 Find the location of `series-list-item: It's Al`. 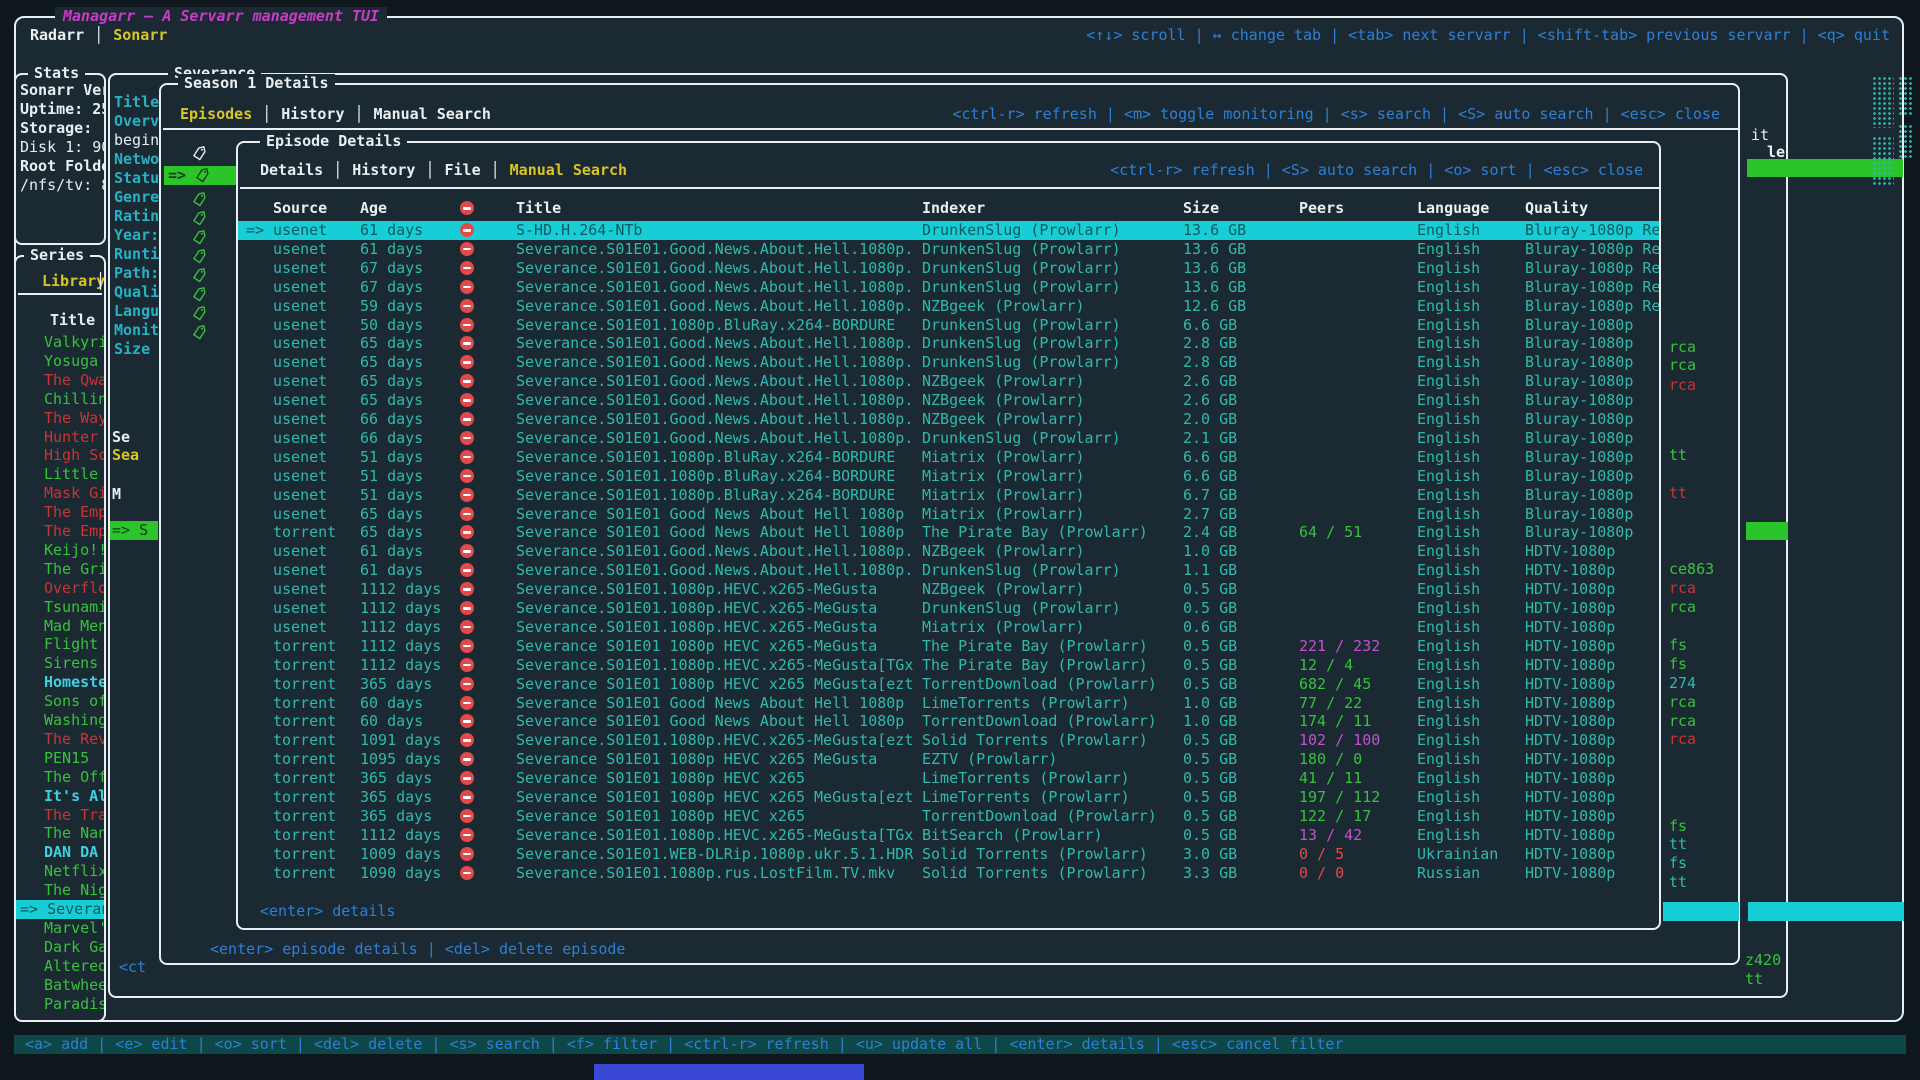

series-list-item: It's Al is located at coordinates (74, 795).